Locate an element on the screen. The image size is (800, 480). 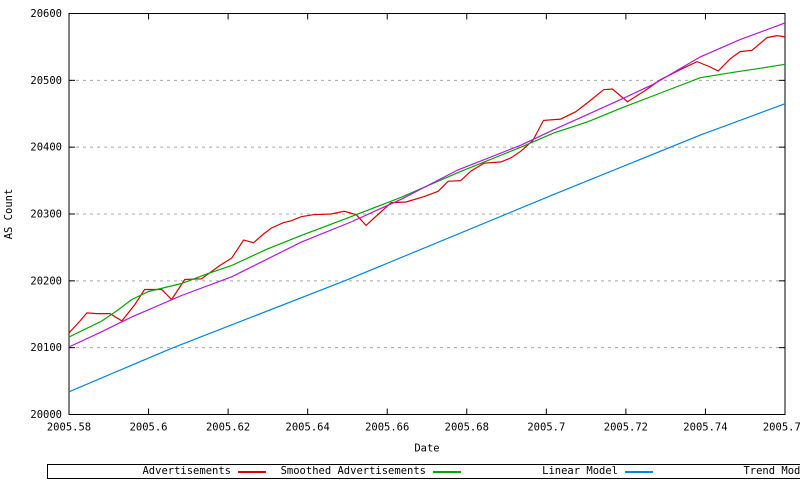
legend-item-advertisements: Advertisements is located at coordinates (204, 471).